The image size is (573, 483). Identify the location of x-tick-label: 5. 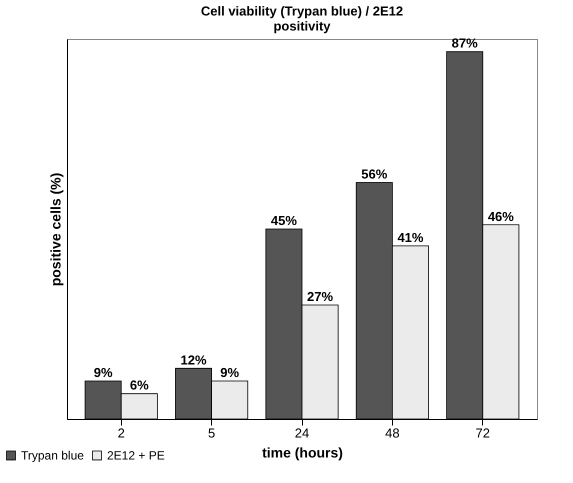
(212, 433).